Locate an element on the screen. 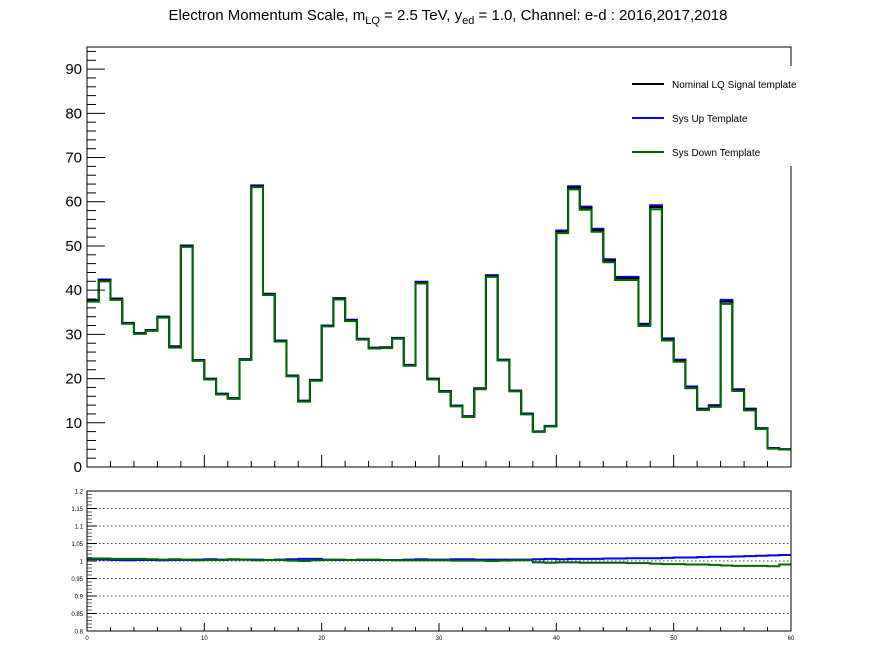 The width and height of the screenshot is (896, 672). legend-label: Nominal LQ Signal template is located at coordinates (734, 85).